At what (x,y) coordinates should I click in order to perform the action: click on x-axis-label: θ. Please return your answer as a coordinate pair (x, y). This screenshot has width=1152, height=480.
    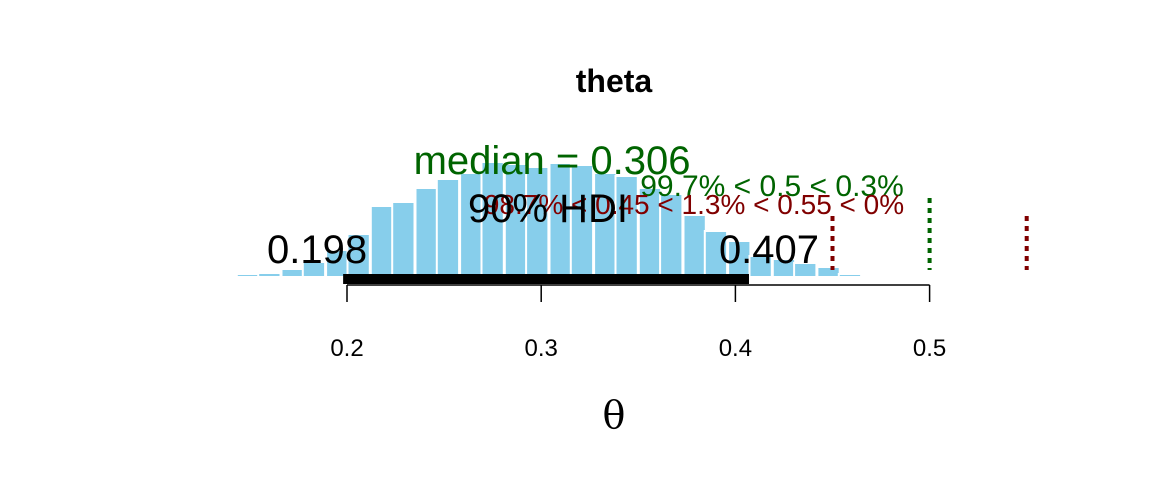
    Looking at the image, I should click on (614, 415).